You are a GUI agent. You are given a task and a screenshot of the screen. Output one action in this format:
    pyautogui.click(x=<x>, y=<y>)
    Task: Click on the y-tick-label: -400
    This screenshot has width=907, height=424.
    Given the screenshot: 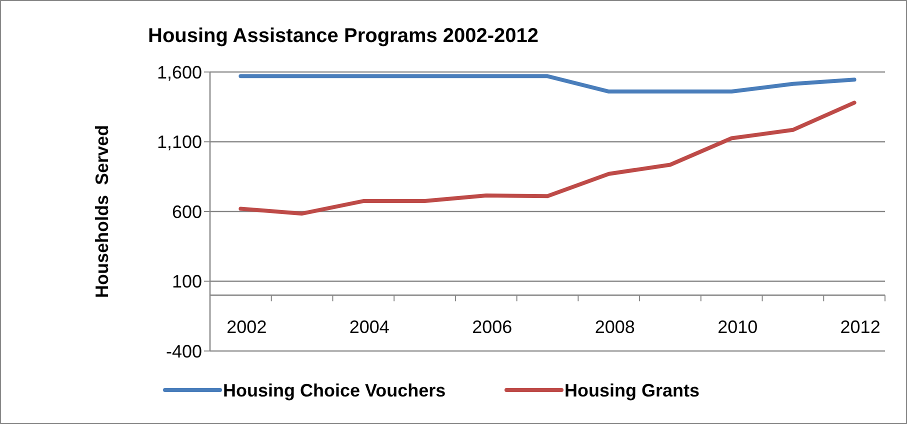 What is the action you would take?
    pyautogui.click(x=184, y=351)
    